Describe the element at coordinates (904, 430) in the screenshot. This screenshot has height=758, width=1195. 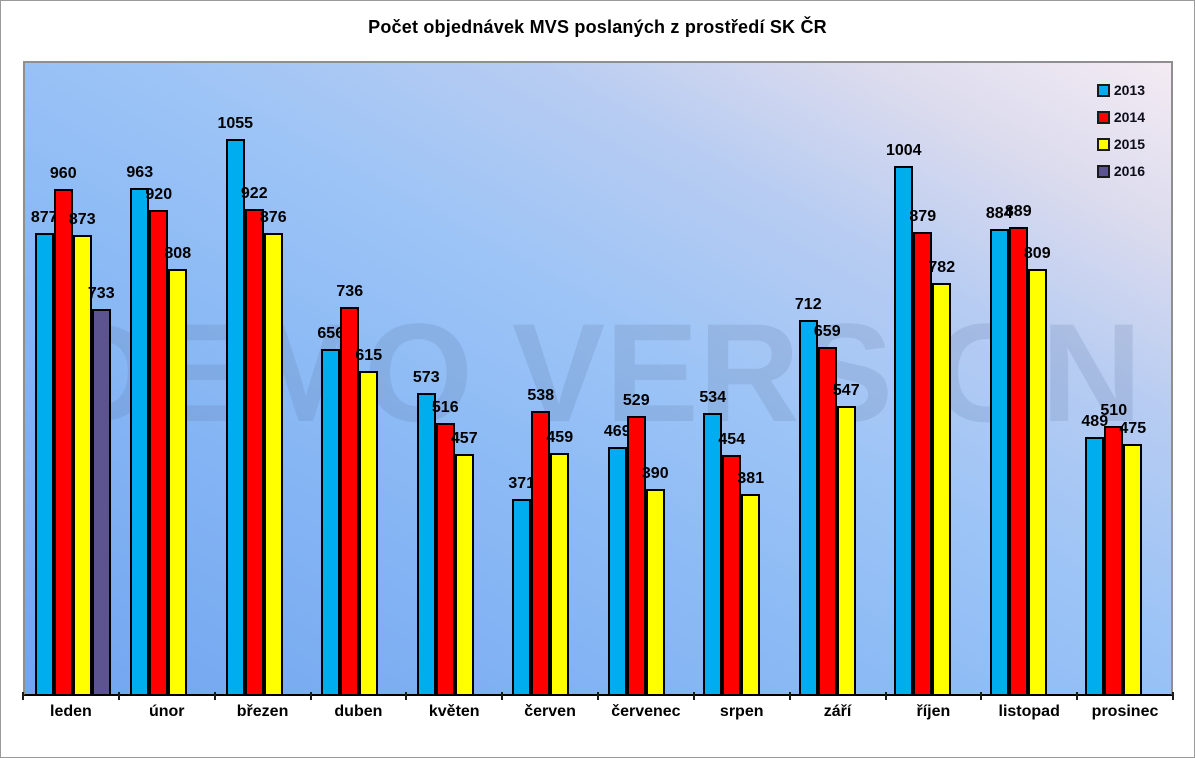
I see `bar-2013-říjen` at that location.